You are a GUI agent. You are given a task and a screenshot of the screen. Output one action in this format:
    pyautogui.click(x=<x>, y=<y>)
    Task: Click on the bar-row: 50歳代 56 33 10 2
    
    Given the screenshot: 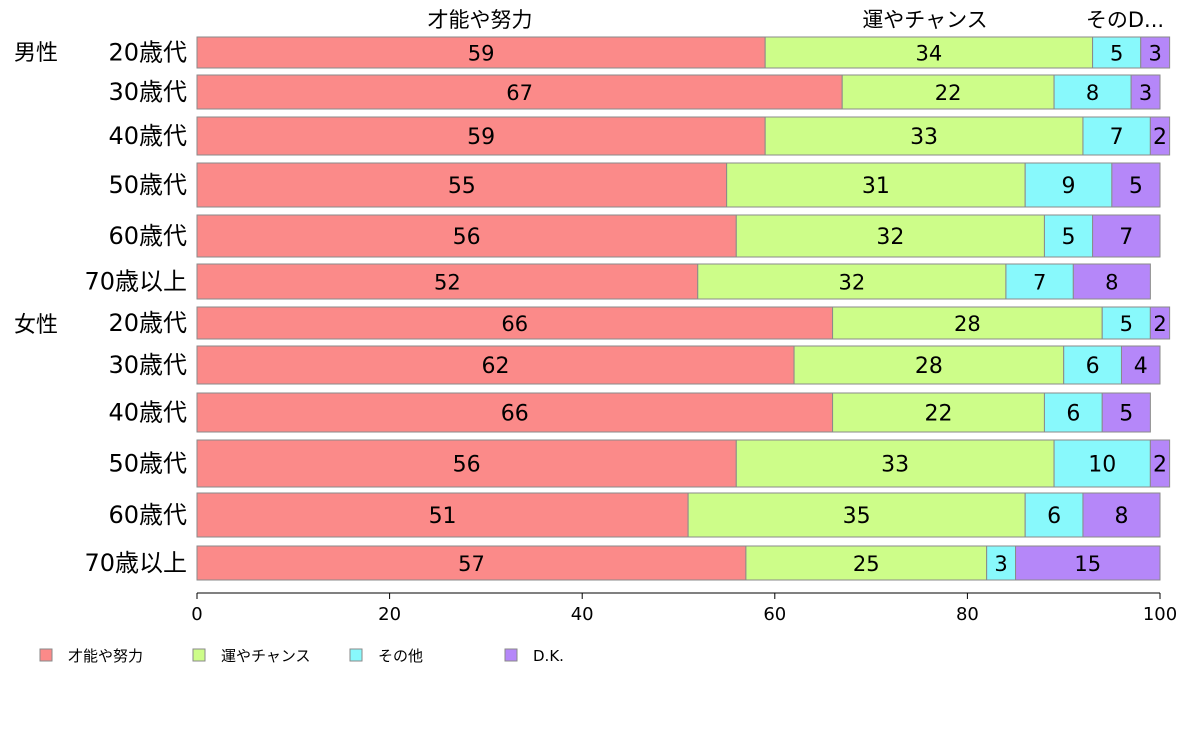 What is the action you would take?
    pyautogui.click(x=639, y=463)
    